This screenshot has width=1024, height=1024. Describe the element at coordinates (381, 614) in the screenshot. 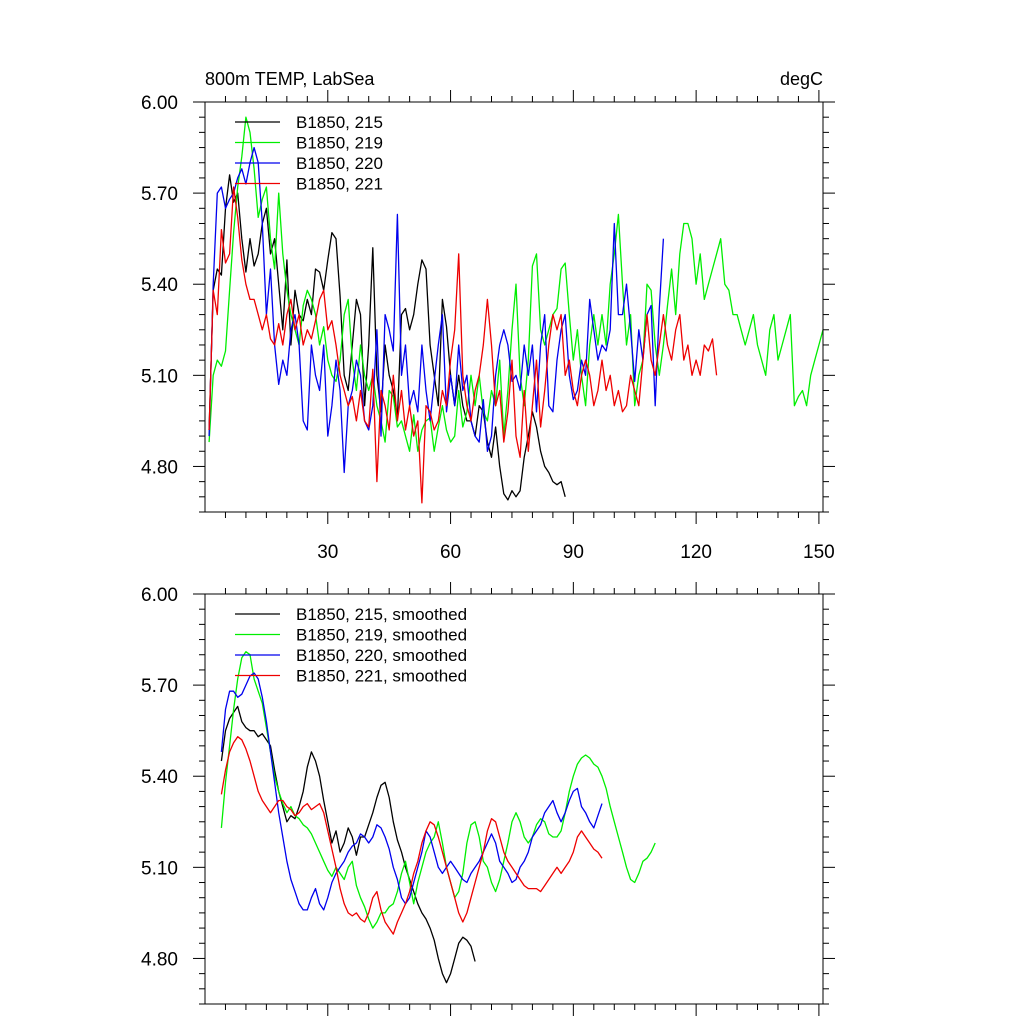

I see `legend-label-0: B1850, 215, smoothed` at that location.